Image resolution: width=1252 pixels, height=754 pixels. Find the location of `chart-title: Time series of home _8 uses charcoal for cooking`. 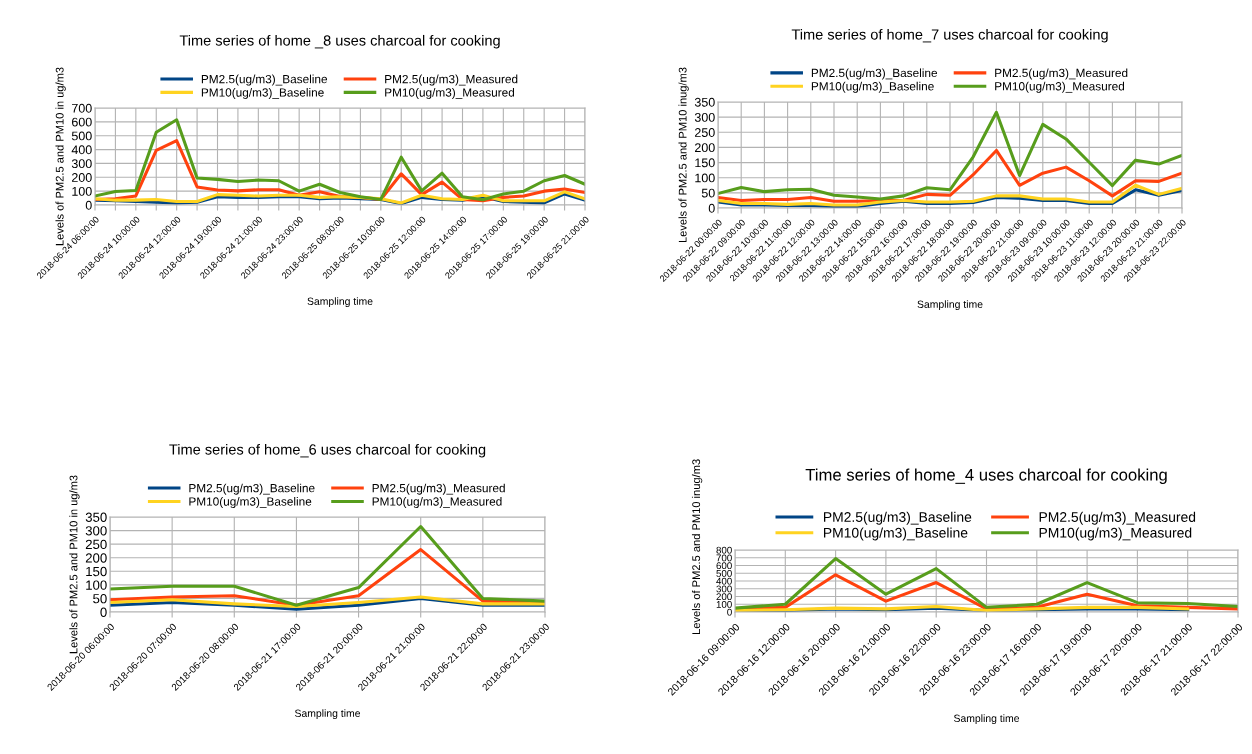

chart-title: Time series of home _8 uses charcoal for cooking is located at coordinates (339, 41).